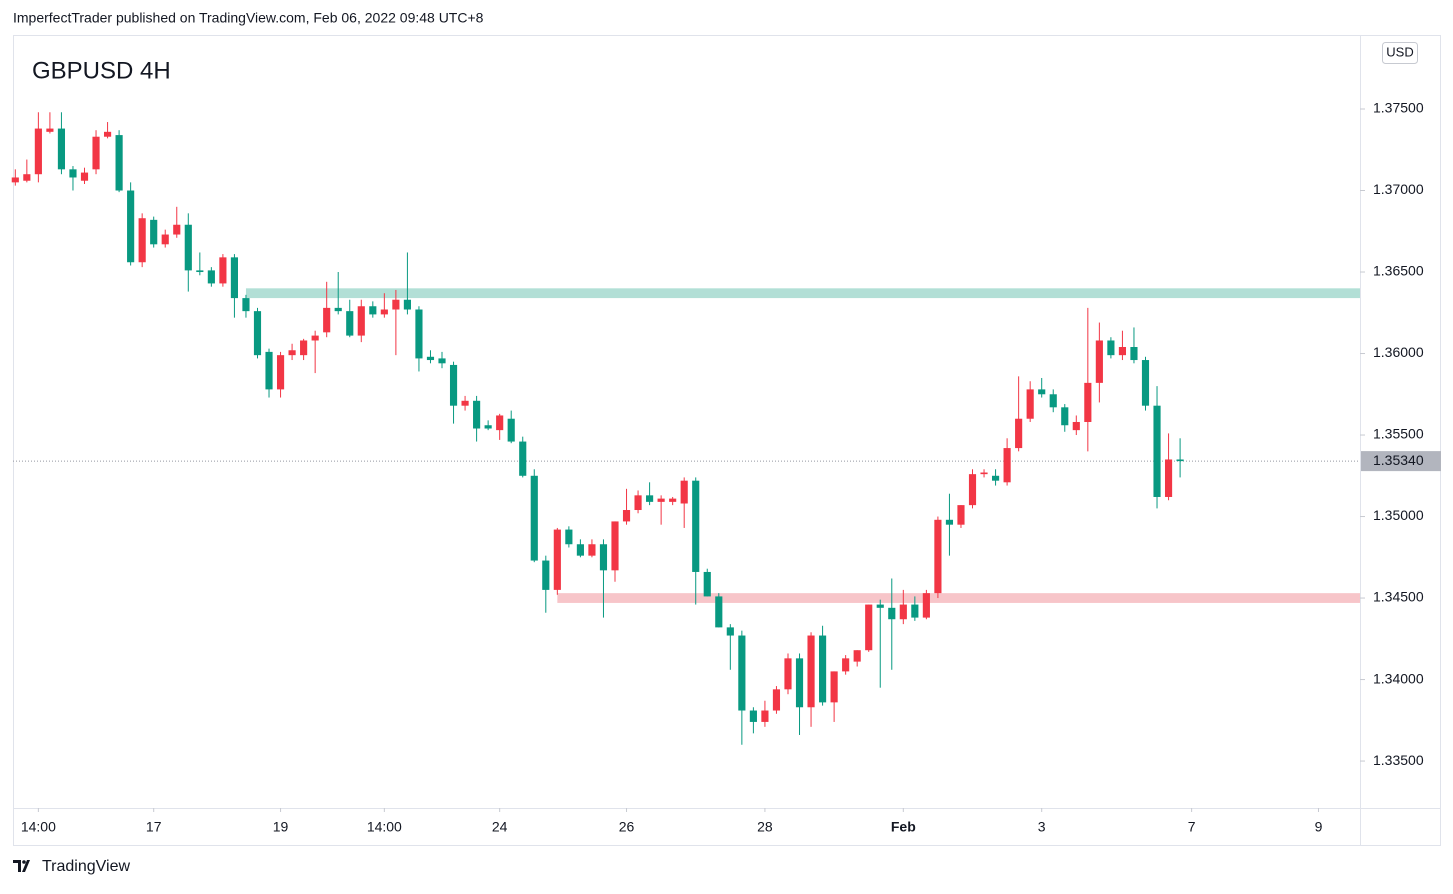 Image resolution: width=1453 pixels, height=894 pixels. What do you see at coordinates (1319, 827) in the screenshot?
I see `x-tick-label: 9` at bounding box center [1319, 827].